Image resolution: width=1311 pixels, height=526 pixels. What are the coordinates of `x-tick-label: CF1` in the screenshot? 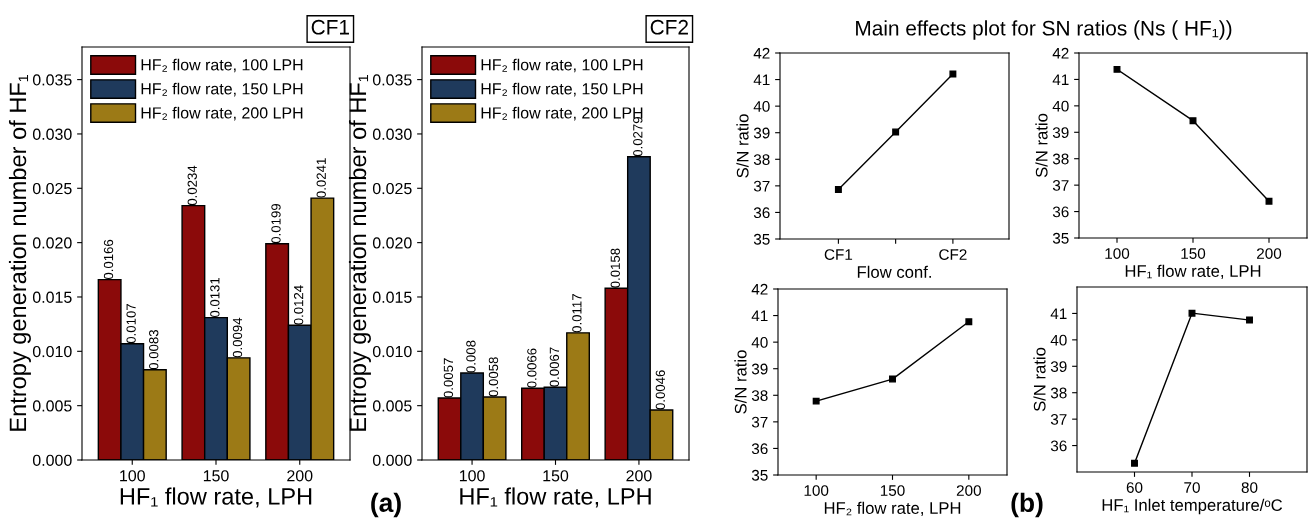 It's located at (838, 254).